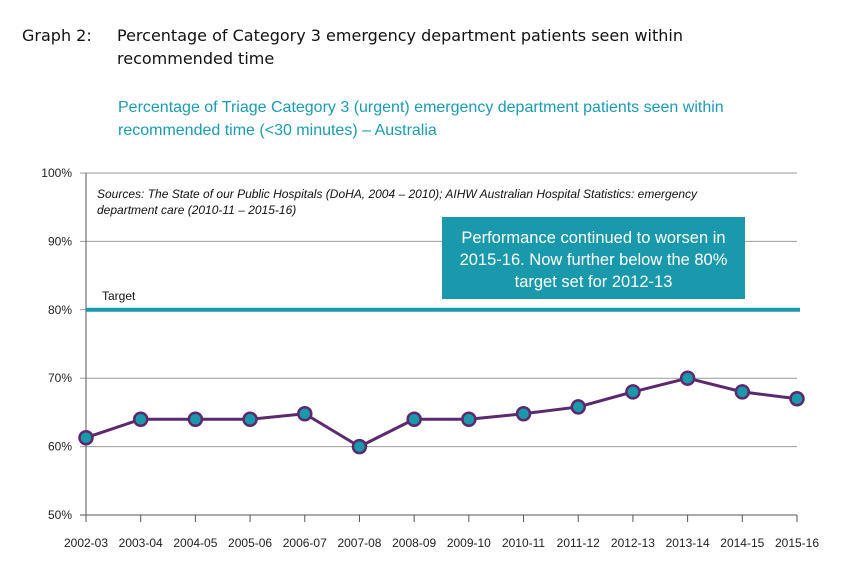 The width and height of the screenshot is (862, 575). What do you see at coordinates (359, 543) in the screenshot?
I see `x-tick-label: 2007-08` at bounding box center [359, 543].